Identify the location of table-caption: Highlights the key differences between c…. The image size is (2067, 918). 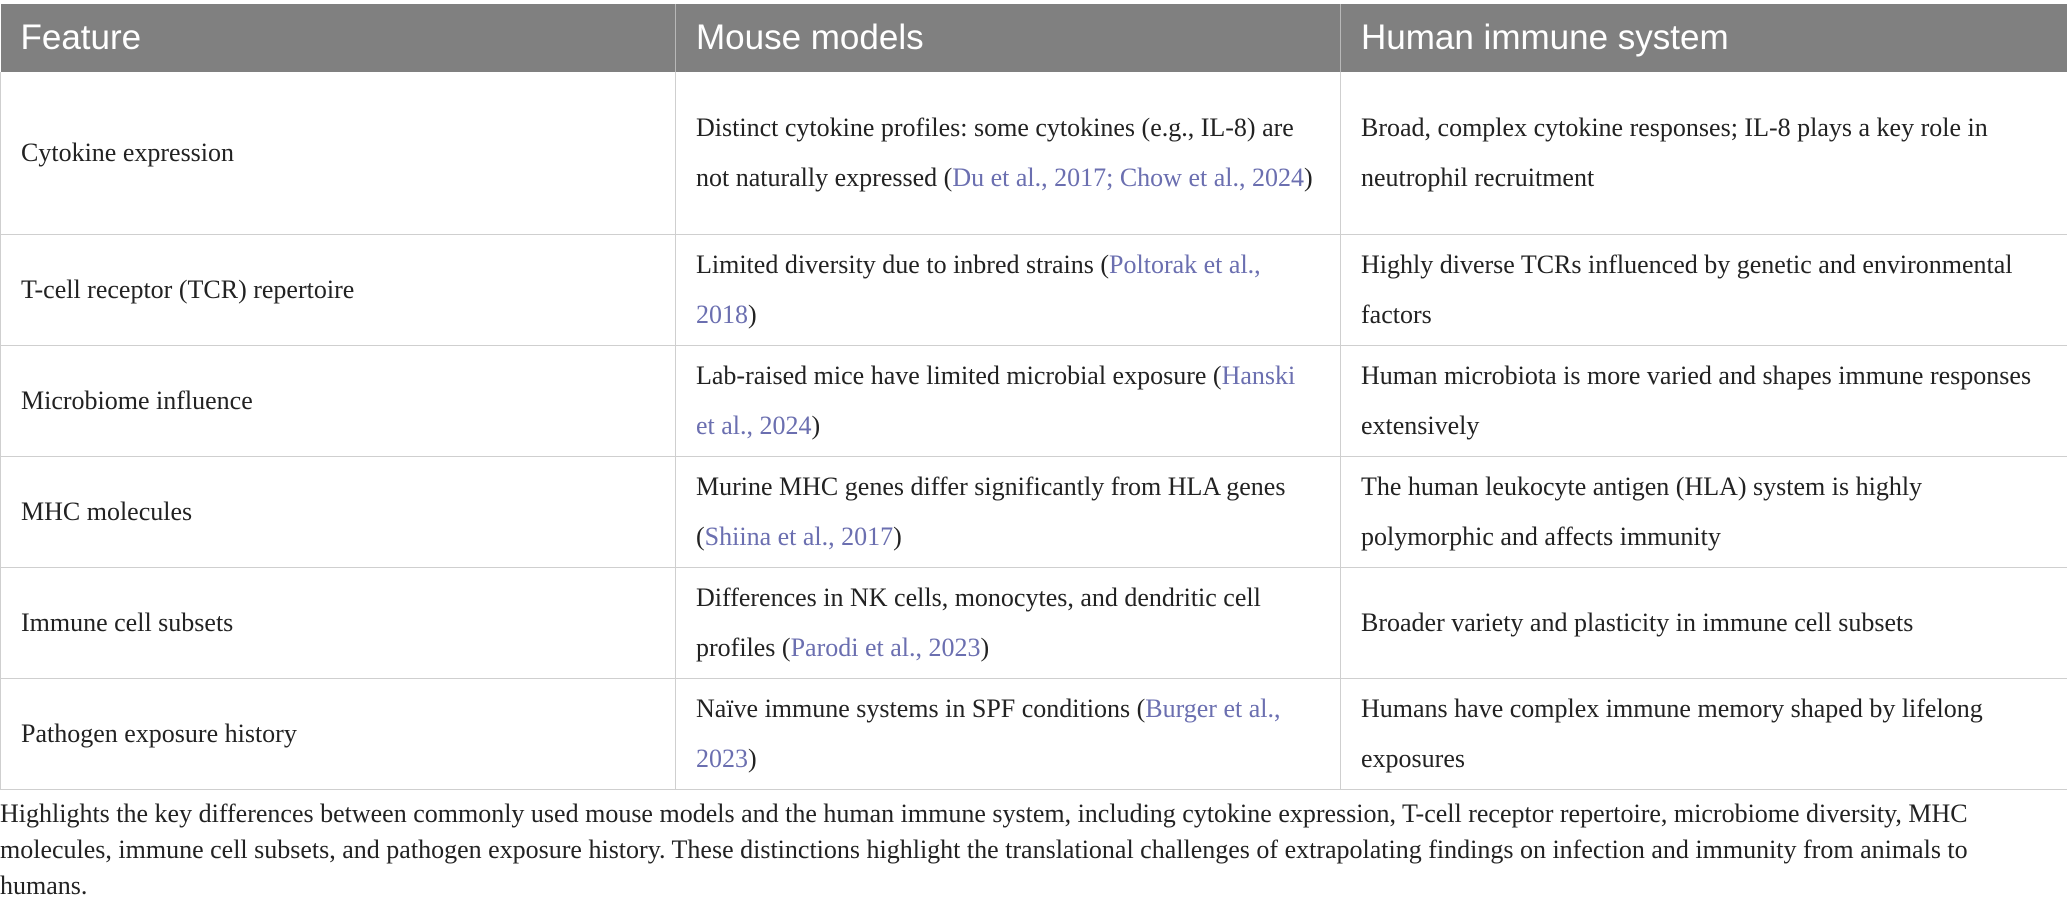
(984, 849).